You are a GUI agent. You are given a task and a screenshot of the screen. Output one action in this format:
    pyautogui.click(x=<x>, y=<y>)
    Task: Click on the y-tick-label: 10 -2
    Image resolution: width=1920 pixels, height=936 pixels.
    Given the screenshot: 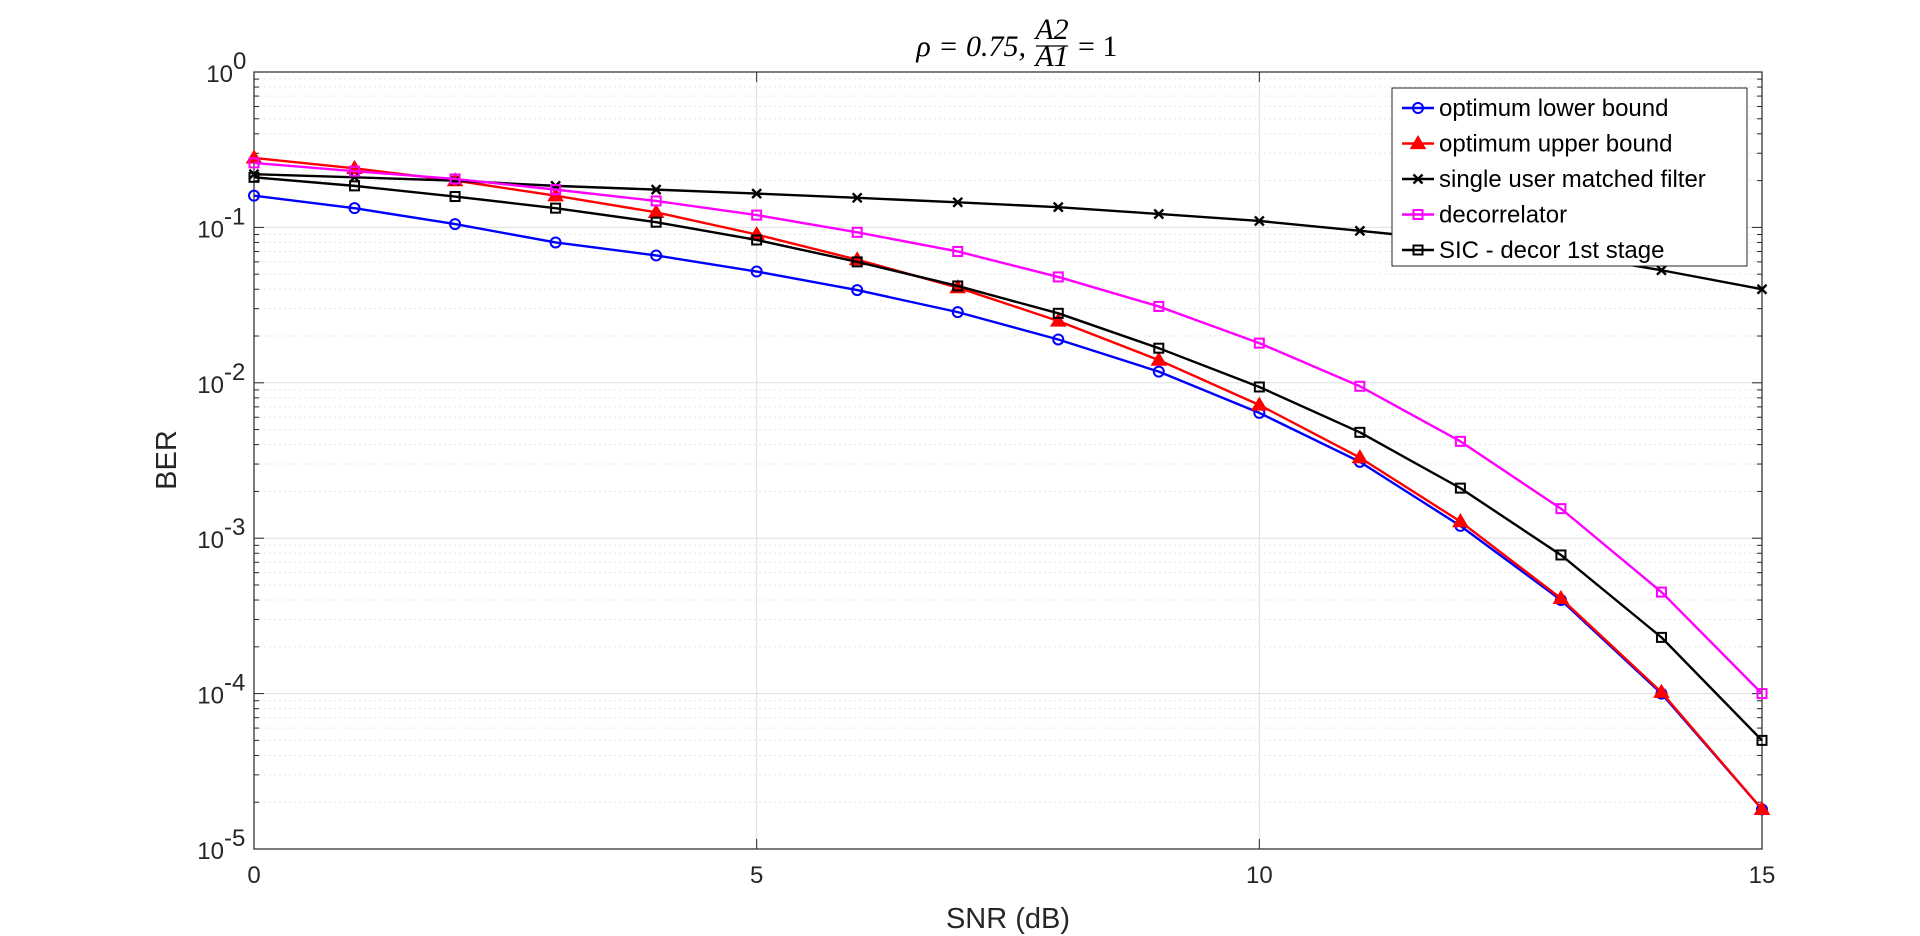 What is the action you would take?
    pyautogui.click(x=221, y=379)
    